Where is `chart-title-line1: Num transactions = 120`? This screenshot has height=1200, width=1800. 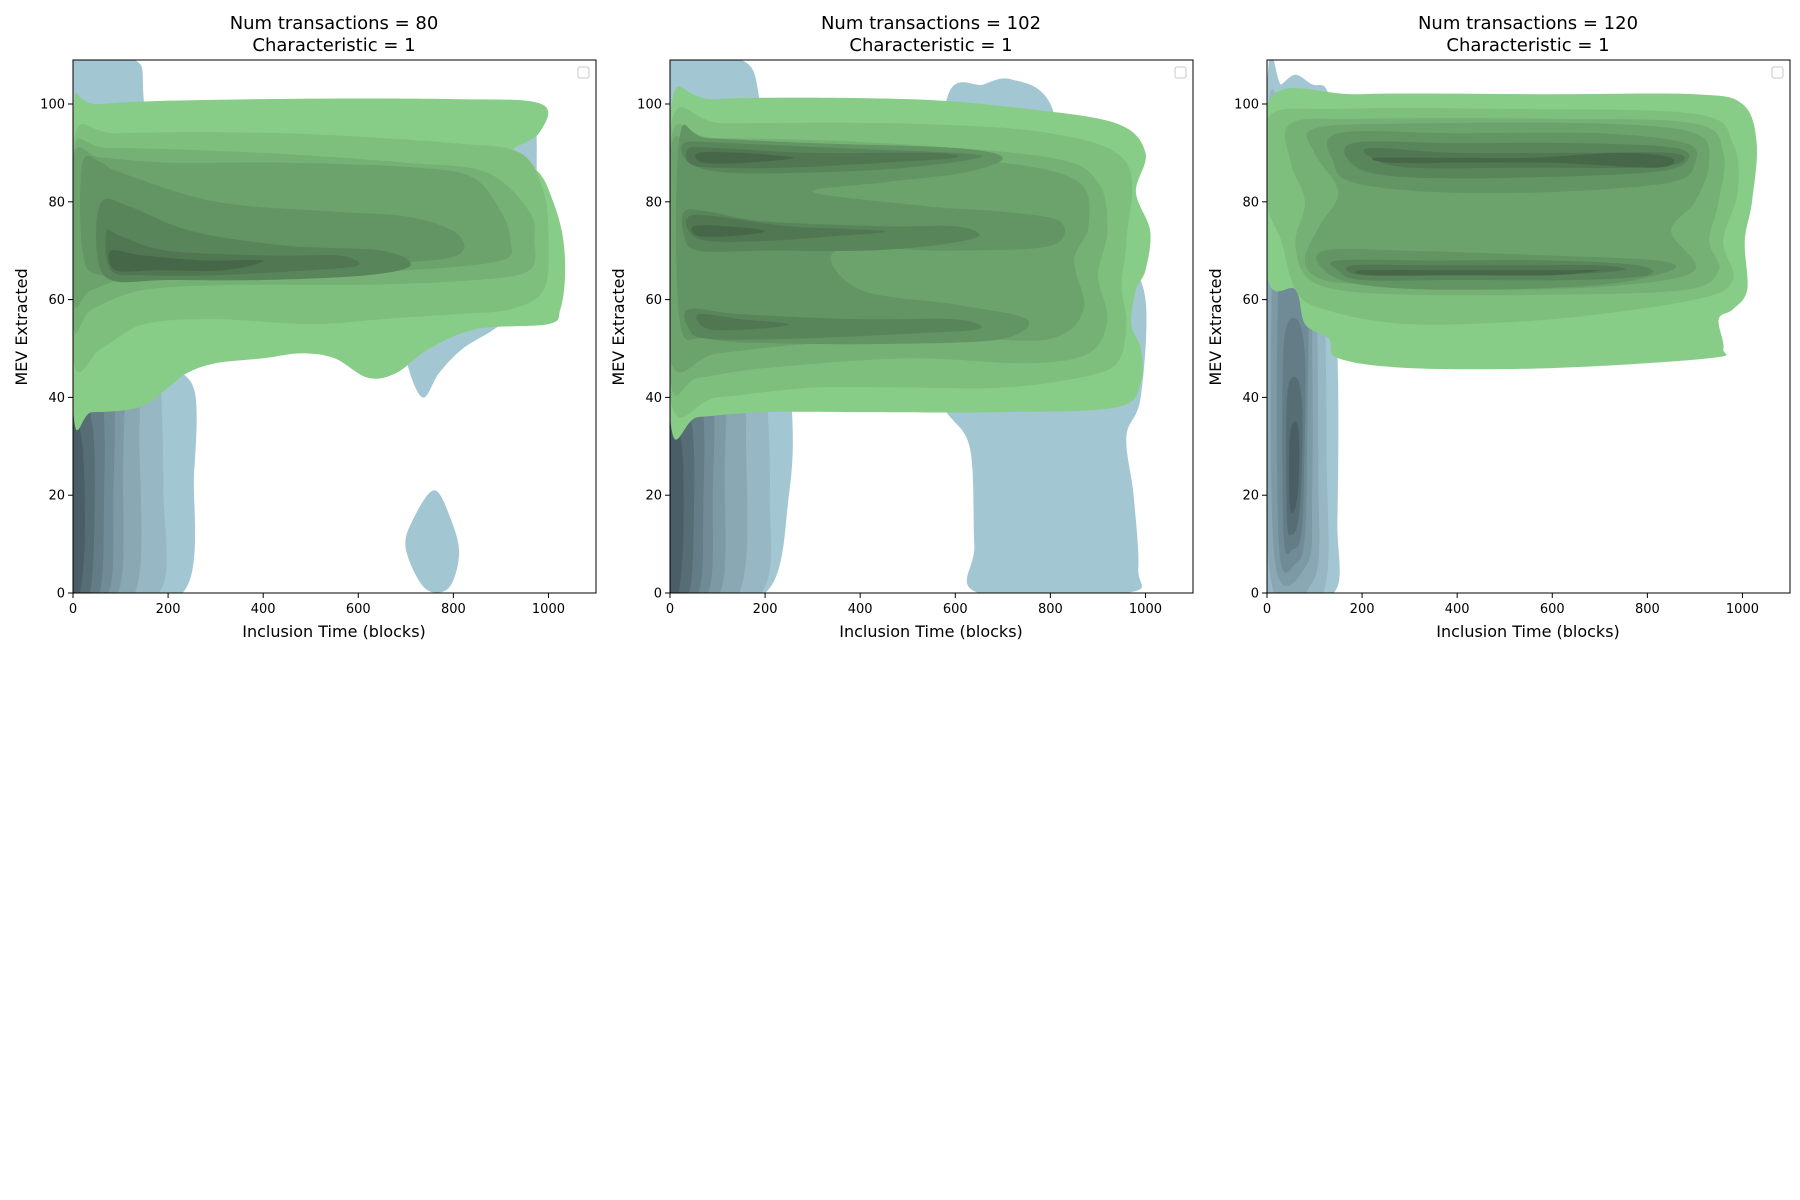
chart-title-line1: Num transactions = 120 is located at coordinates (1528, 23).